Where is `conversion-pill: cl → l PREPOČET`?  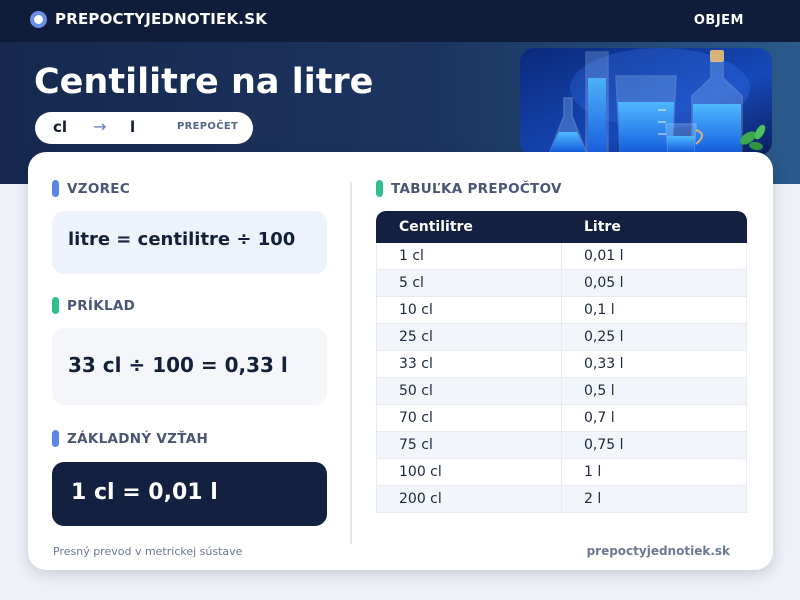
conversion-pill: cl → l PREPOČET is located at coordinates (144, 128).